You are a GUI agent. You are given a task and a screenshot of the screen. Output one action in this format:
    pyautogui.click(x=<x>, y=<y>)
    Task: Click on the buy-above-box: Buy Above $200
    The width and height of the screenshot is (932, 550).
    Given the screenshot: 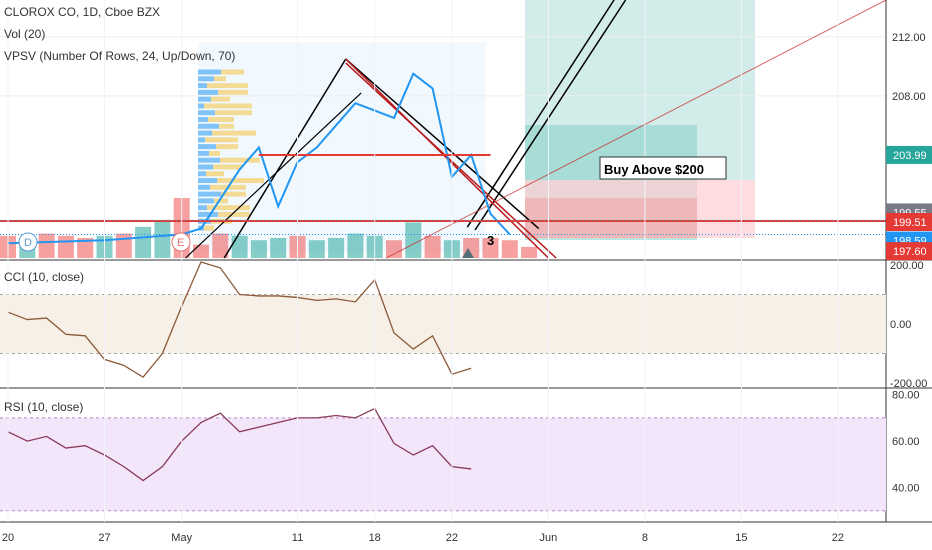 What is the action you would take?
    pyautogui.click(x=663, y=168)
    